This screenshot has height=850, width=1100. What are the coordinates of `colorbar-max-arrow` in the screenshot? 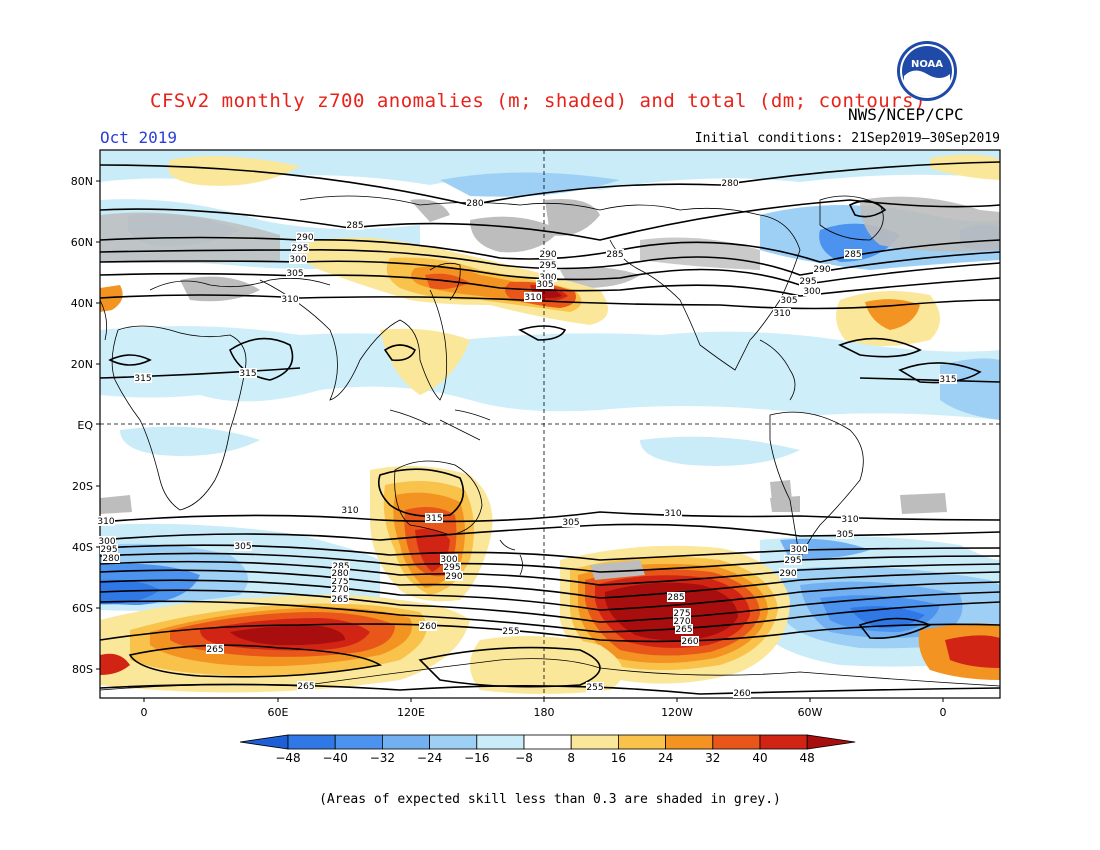 It's located at (831, 742).